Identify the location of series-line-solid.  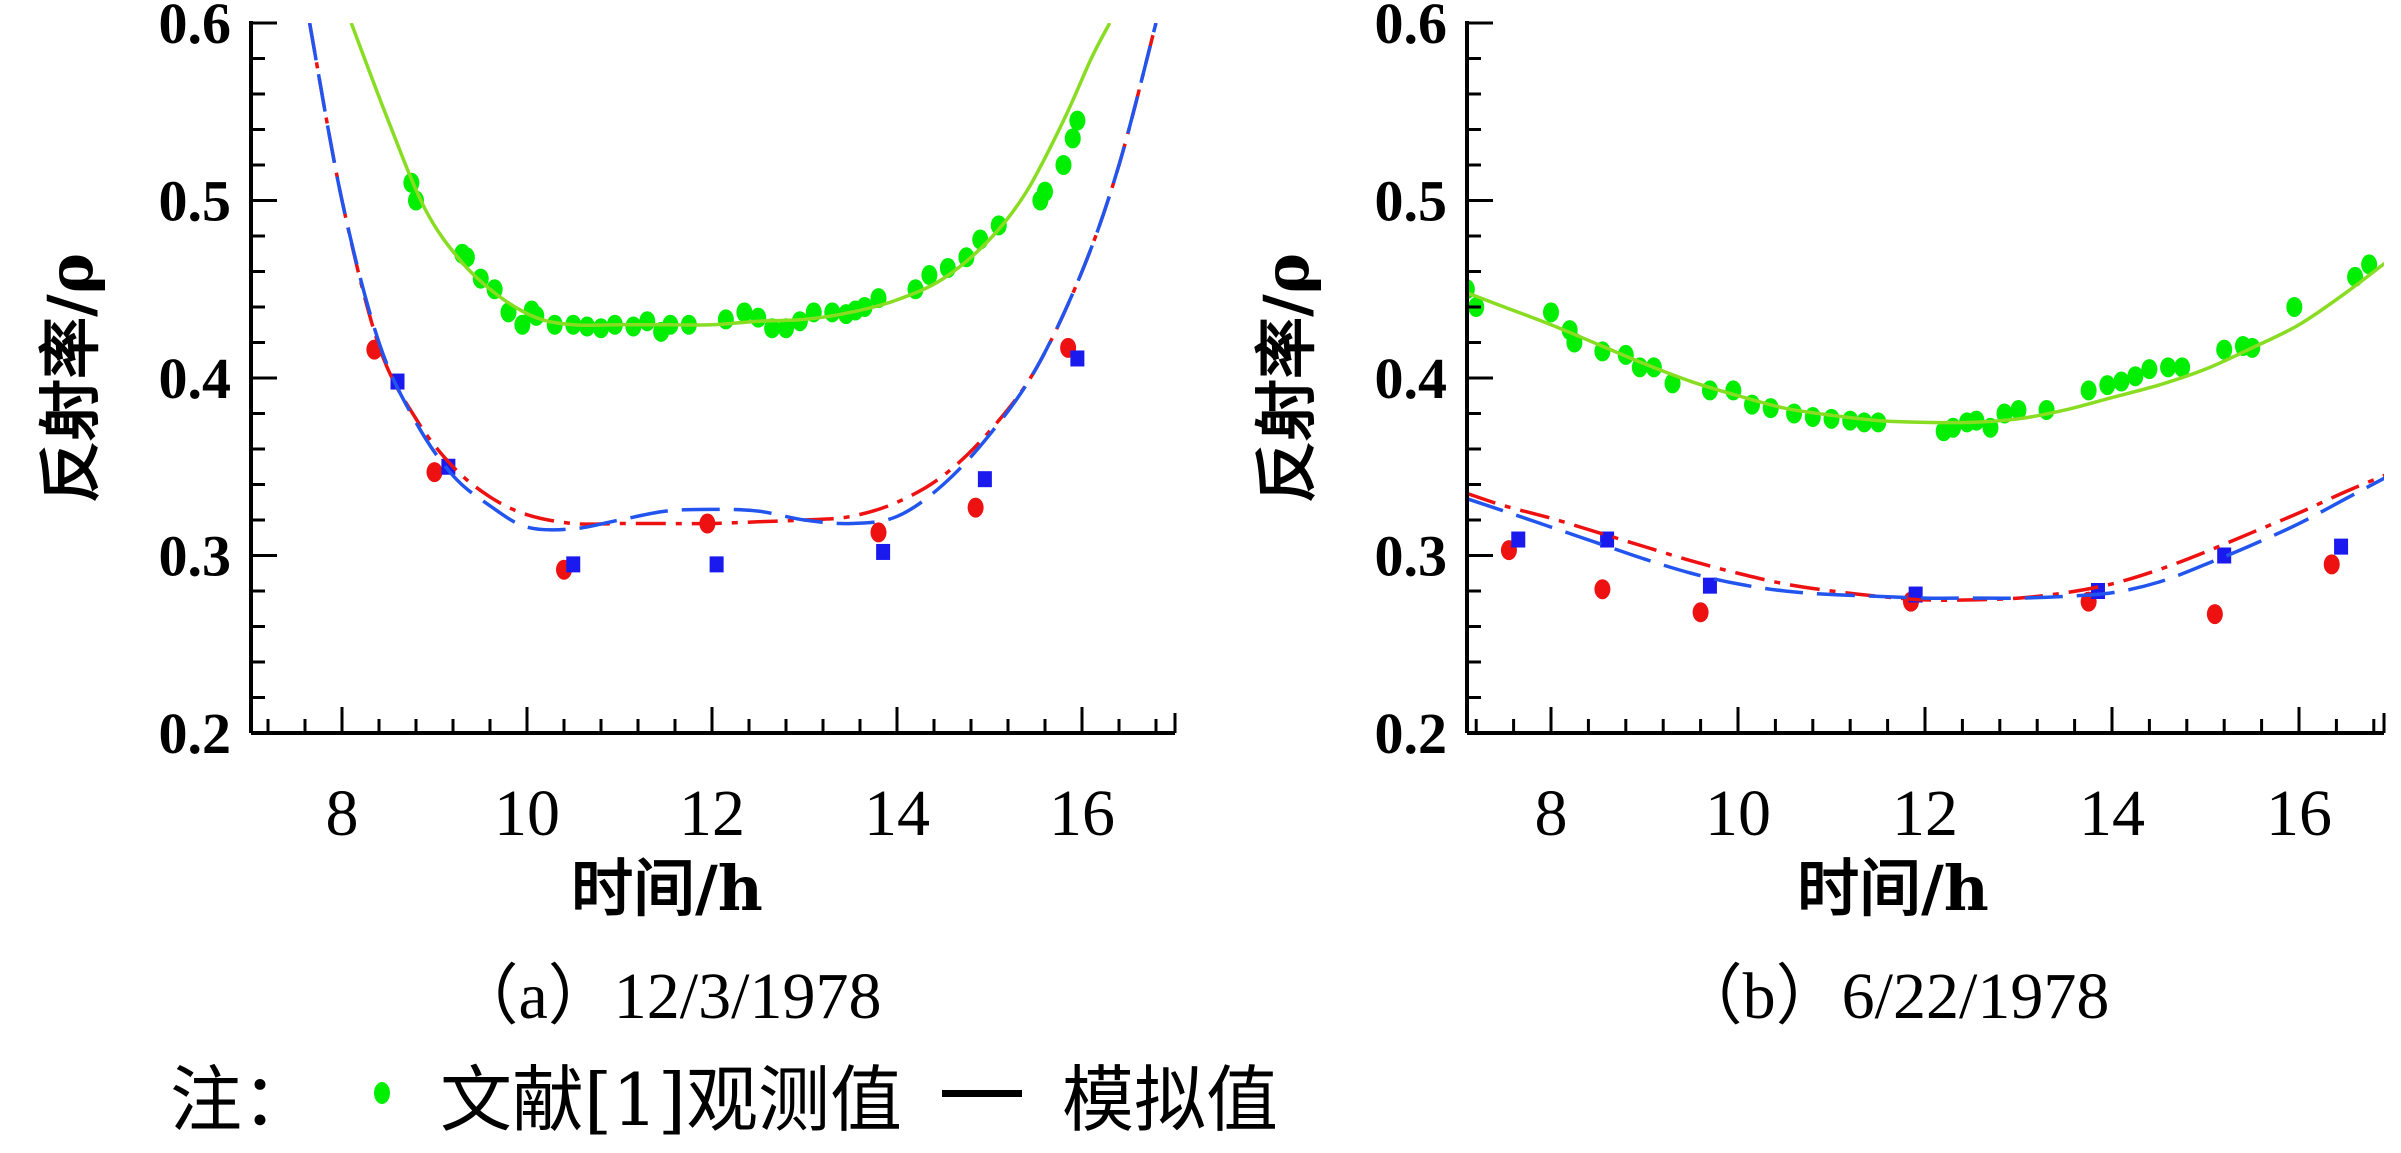
(730, 175).